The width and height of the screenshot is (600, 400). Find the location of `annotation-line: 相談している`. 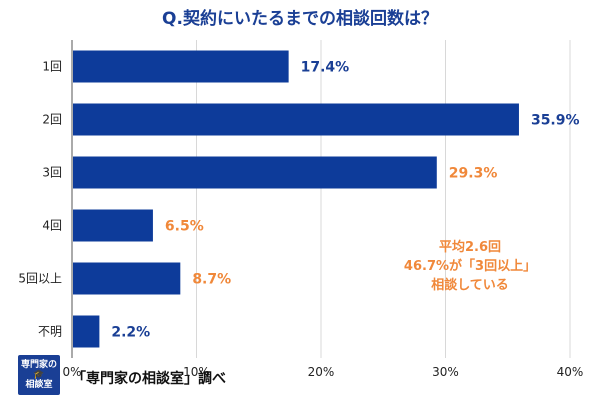

annotation-line: 相談している is located at coordinates (470, 285).